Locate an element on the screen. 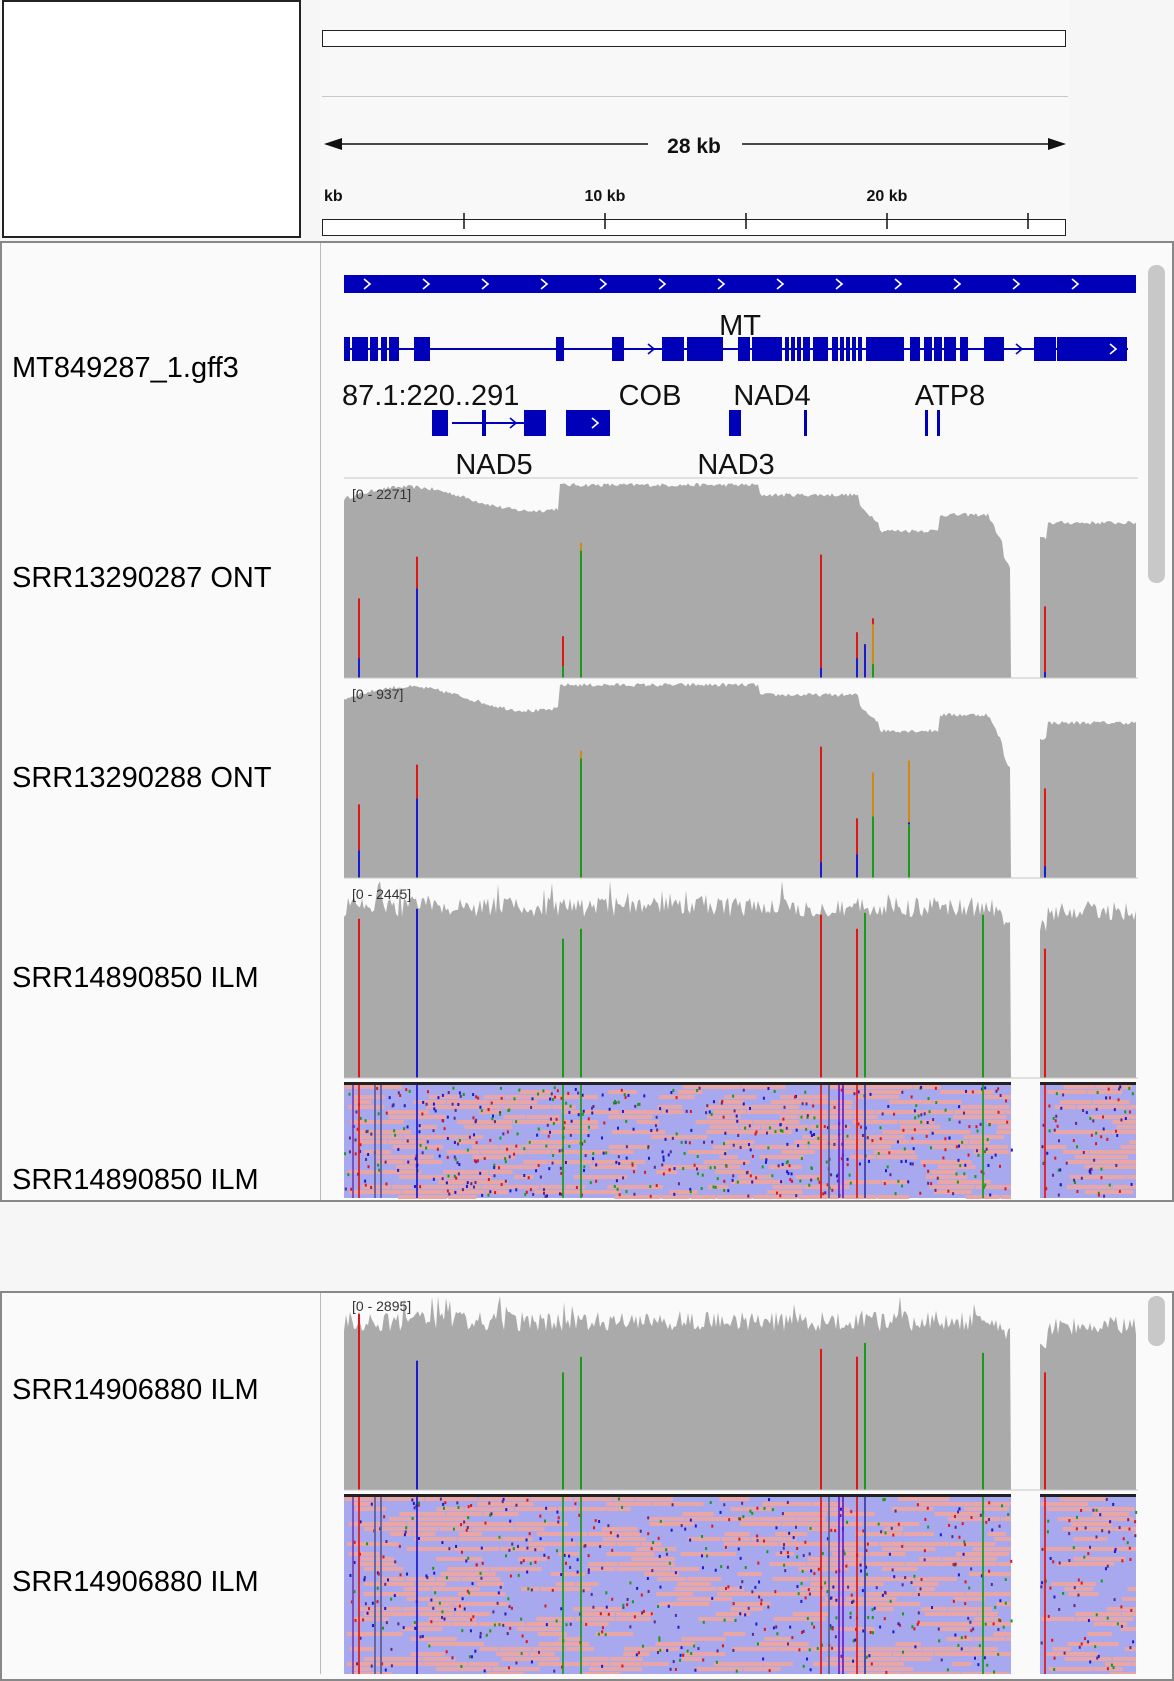 The image size is (1174, 1681). track-name-2: SRR13290288 ONT is located at coordinates (142, 778).